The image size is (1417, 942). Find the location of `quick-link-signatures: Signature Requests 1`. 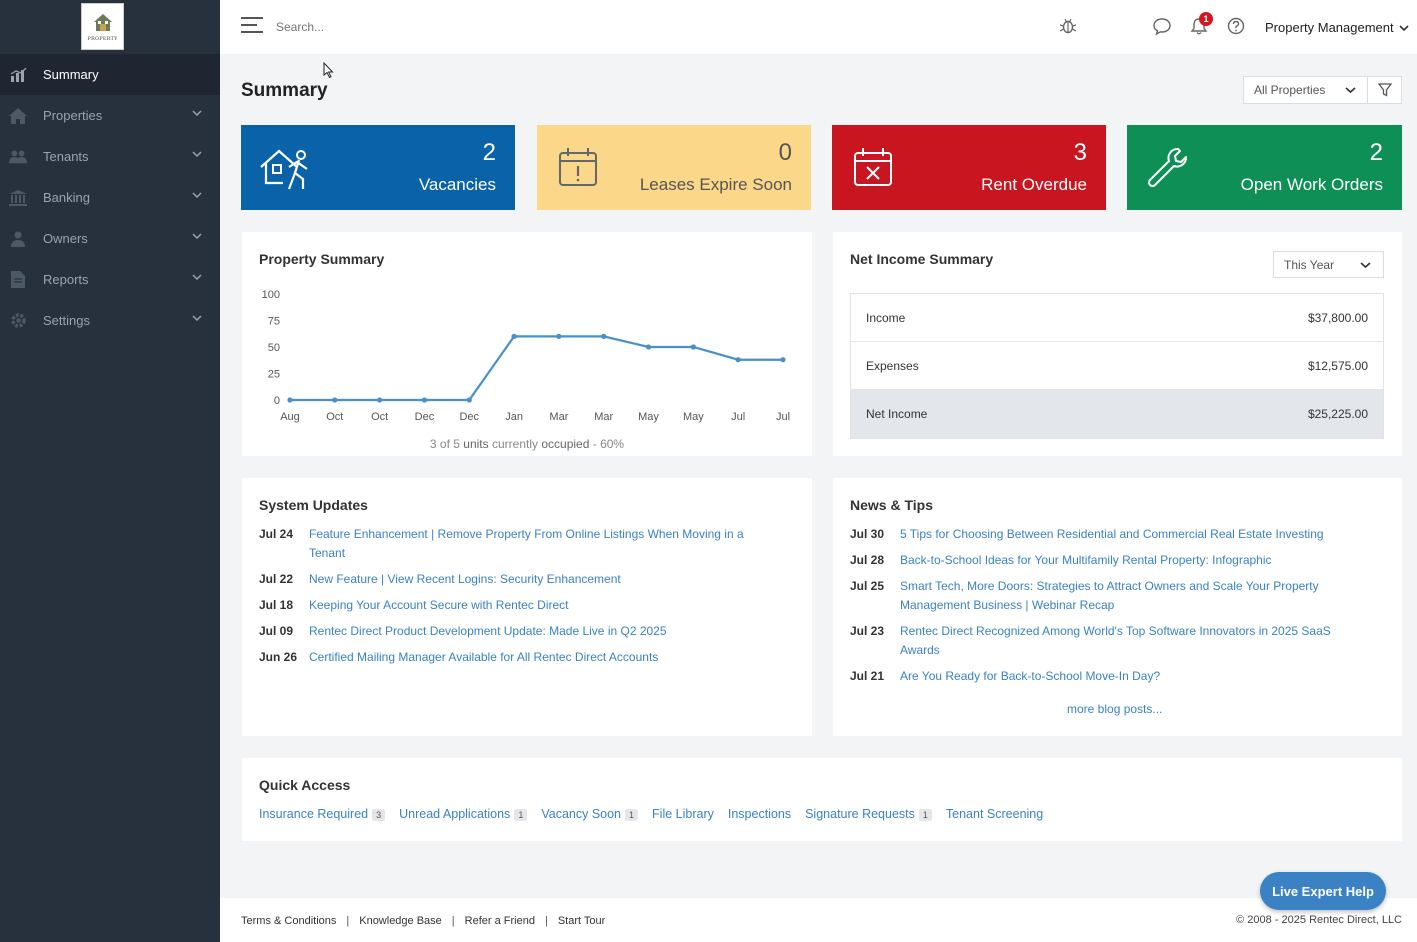

quick-link-signatures: Signature Requests 1 is located at coordinates (868, 814).